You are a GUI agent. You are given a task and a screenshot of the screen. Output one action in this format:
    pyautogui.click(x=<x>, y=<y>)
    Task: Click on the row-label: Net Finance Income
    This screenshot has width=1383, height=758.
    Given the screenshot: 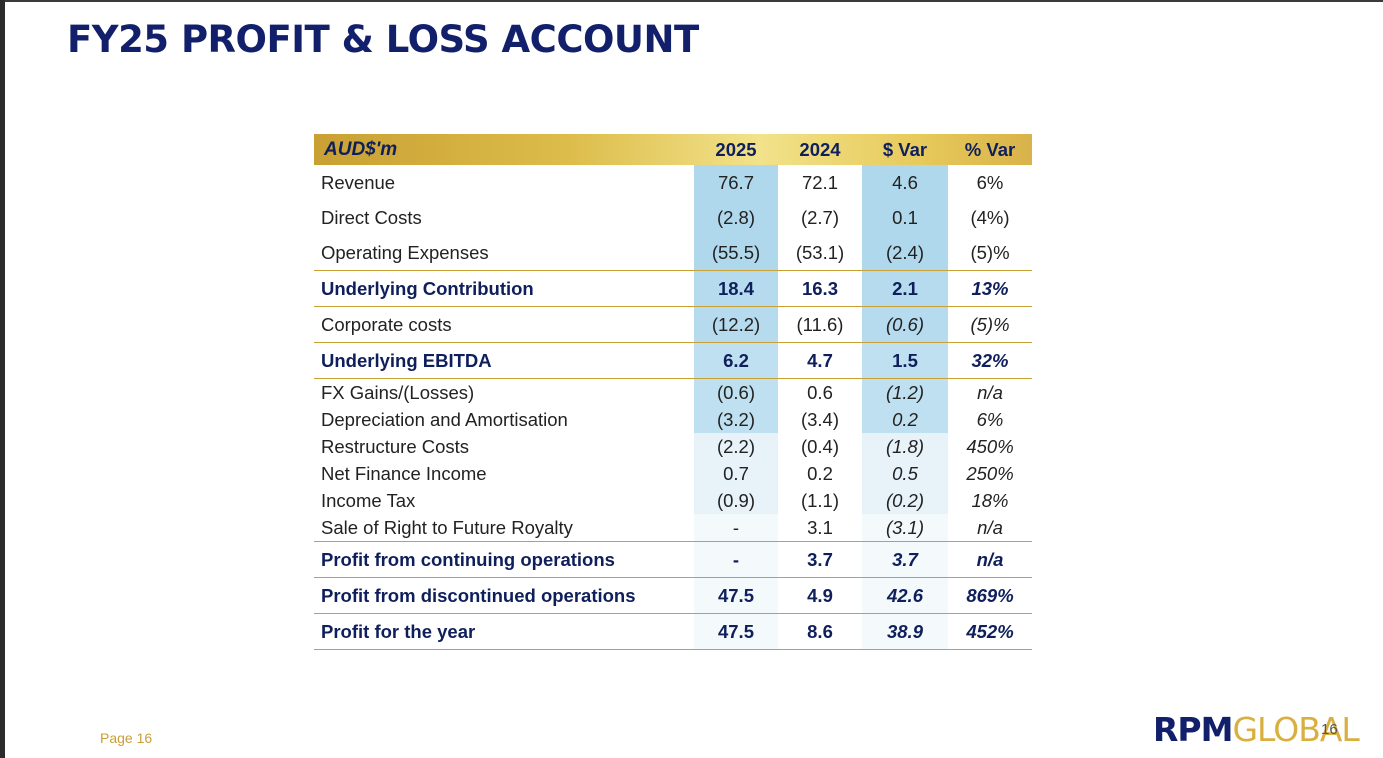 What is the action you would take?
    pyautogui.click(x=404, y=473)
    